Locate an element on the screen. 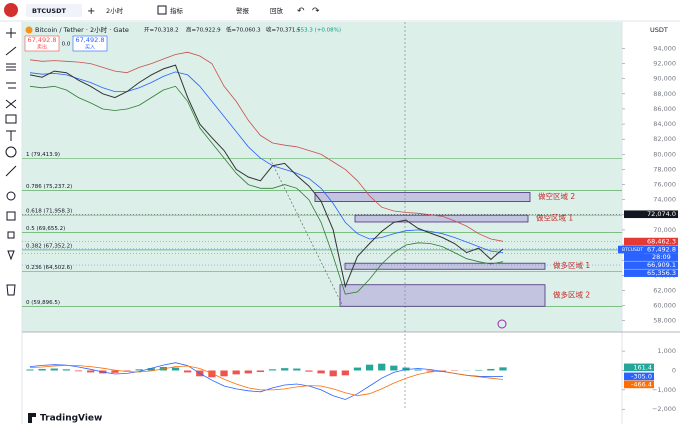  fib-label: 0.786 (75,237.2) is located at coordinates (49, 187).